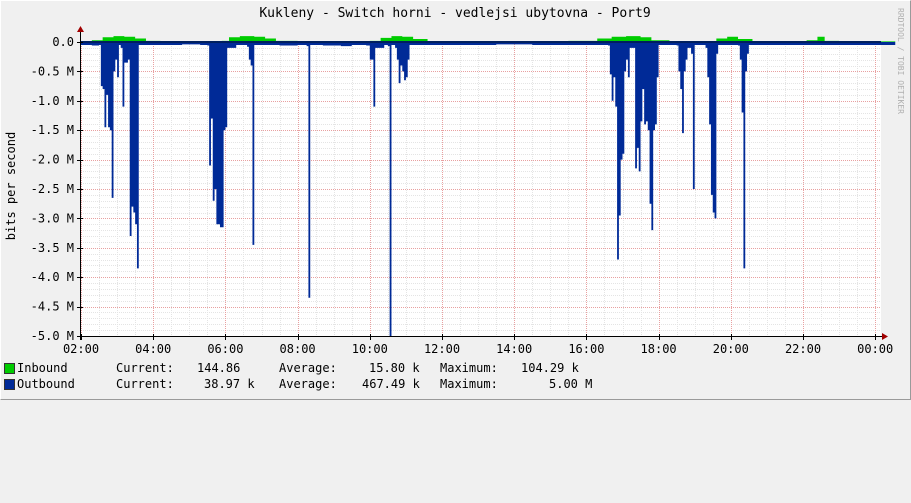 Image resolution: width=911 pixels, height=503 pixels. I want to click on y-tick-label: -5.0 M, so click(52, 336).